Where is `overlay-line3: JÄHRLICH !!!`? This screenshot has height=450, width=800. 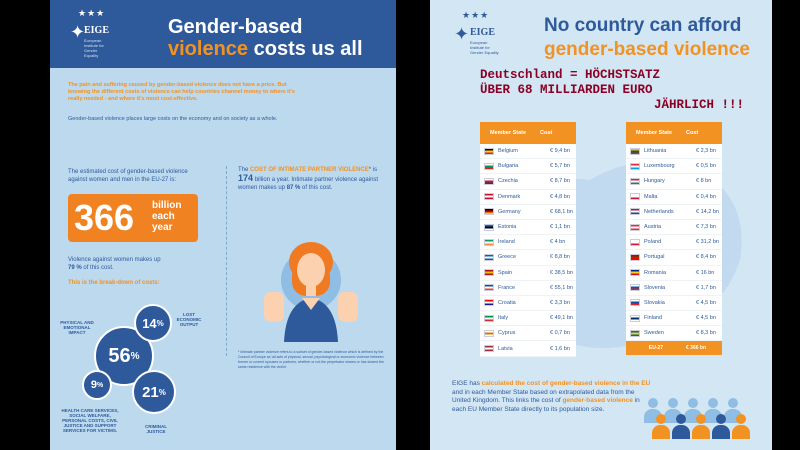
overlay-line3: JÄHRLICH !!! is located at coordinates (698, 105).